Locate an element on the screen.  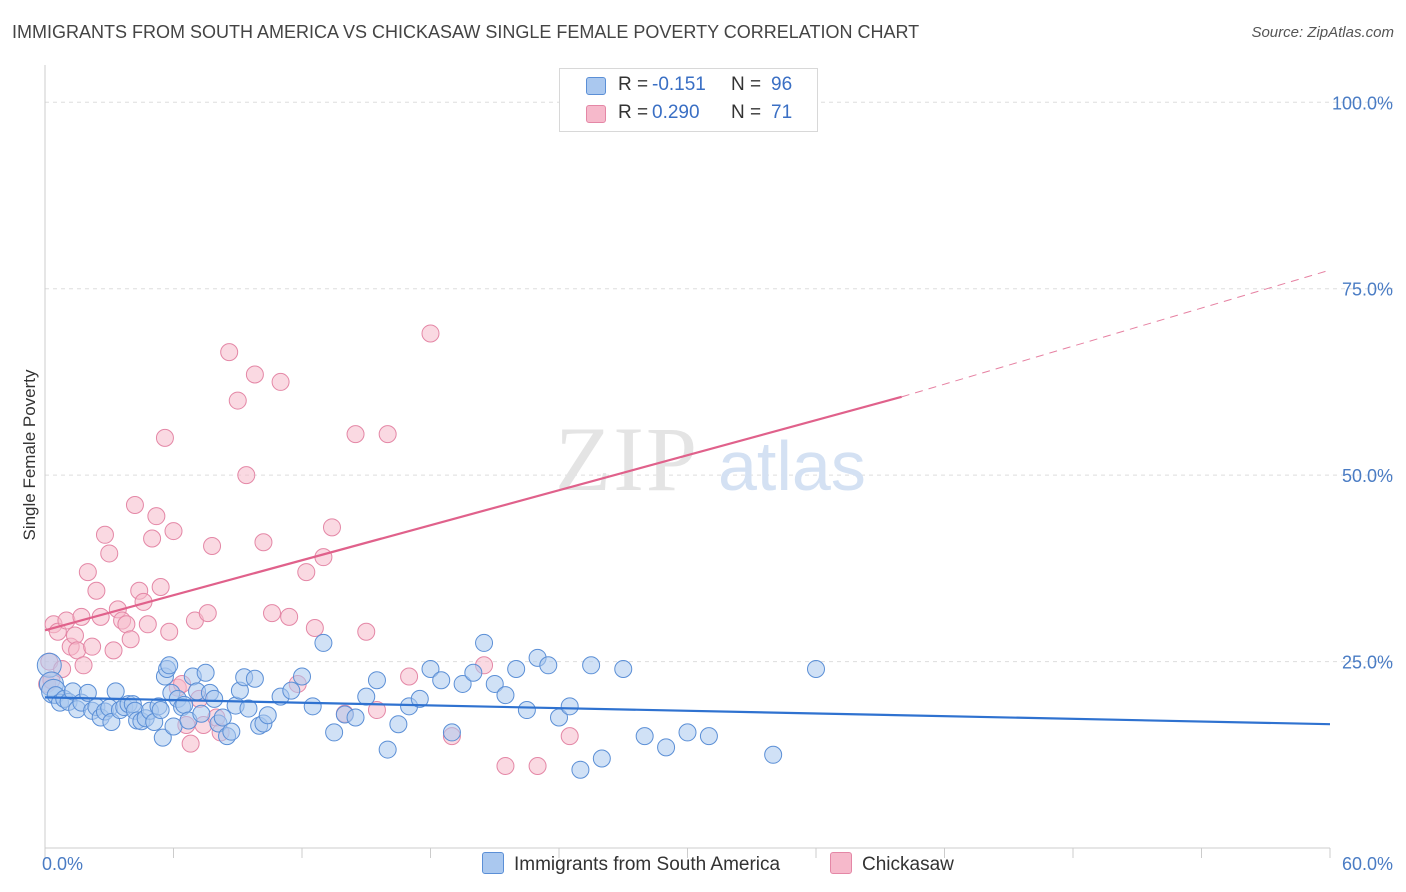
legend-n-value: 71 is located at coordinates (782, 112).